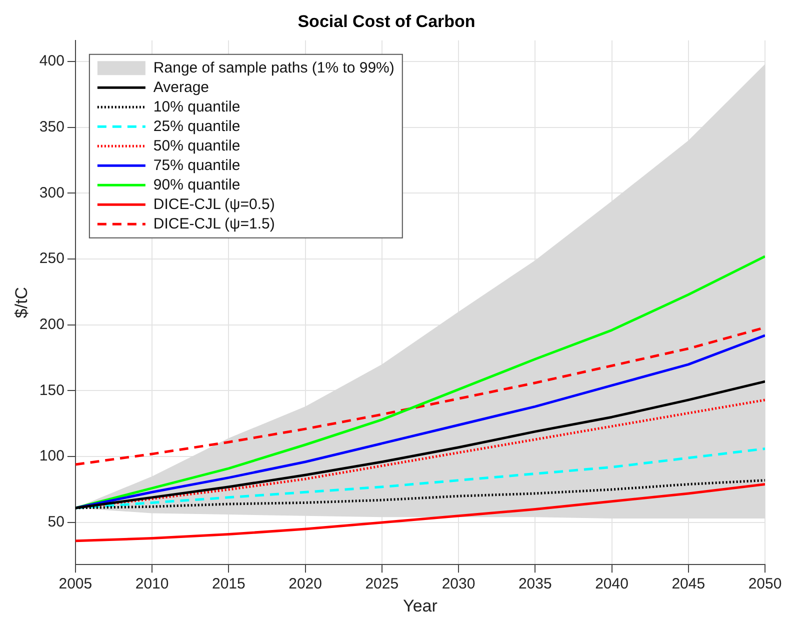  Describe the element at coordinates (305, 584) in the screenshot. I see `x-tick-label: 2020` at that location.